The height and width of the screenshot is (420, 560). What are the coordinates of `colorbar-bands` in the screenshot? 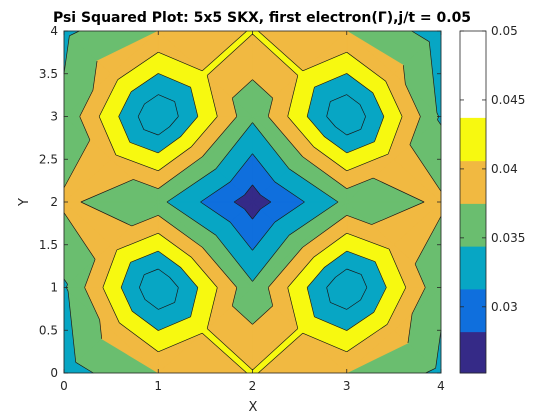 It's located at (473, 245).